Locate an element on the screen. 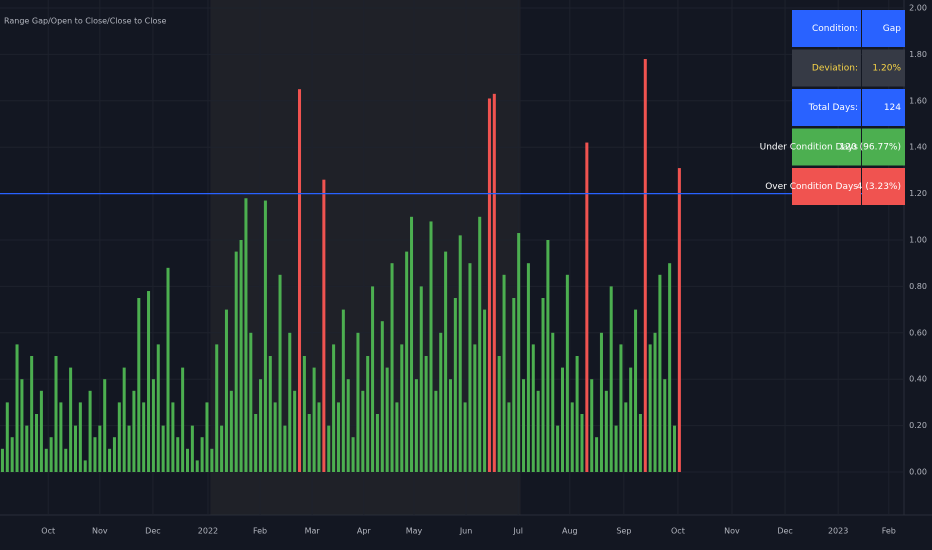 This screenshot has height=550, width=932. table-cell-text: Over Condition Days is located at coordinates (811, 187).